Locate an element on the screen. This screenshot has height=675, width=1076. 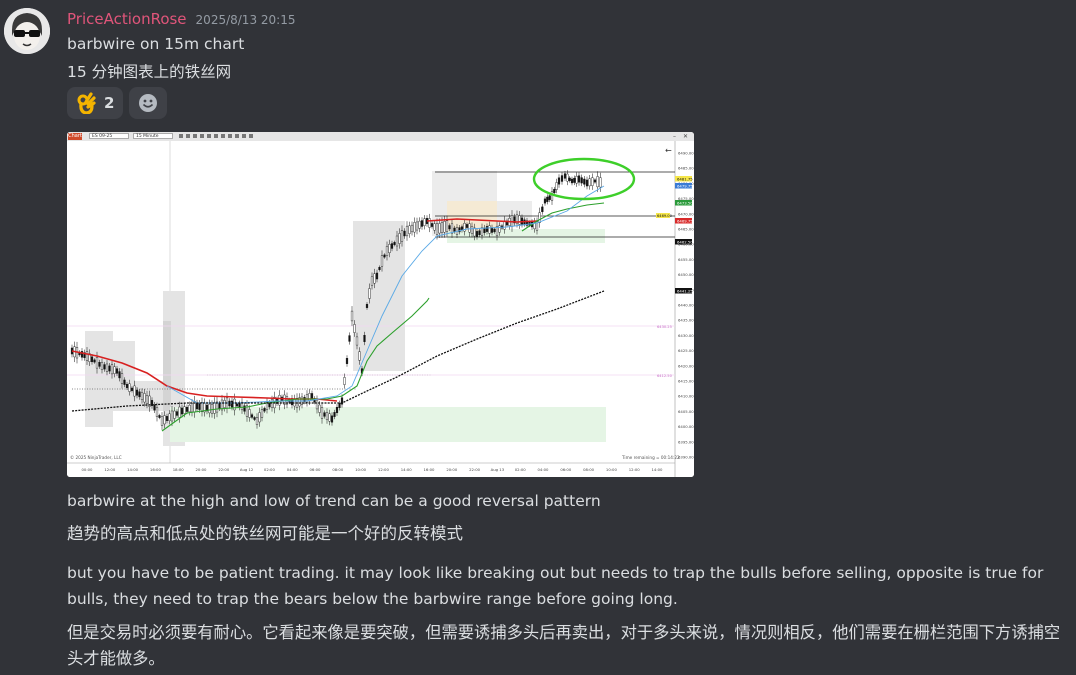
price-tick-label: 6450.00 is located at coordinates (686, 274).